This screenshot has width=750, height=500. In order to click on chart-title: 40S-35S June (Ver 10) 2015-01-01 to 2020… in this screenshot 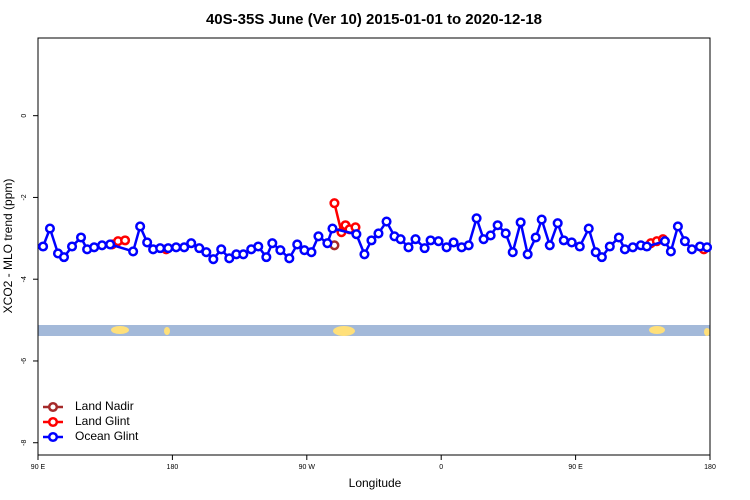, I will do `click(374, 19)`.